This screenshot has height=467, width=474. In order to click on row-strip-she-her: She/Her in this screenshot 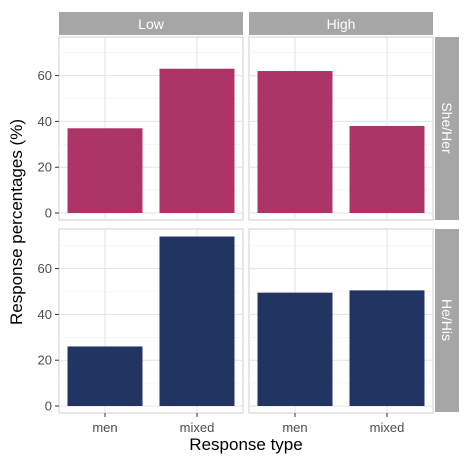, I will do `click(447, 128)`.